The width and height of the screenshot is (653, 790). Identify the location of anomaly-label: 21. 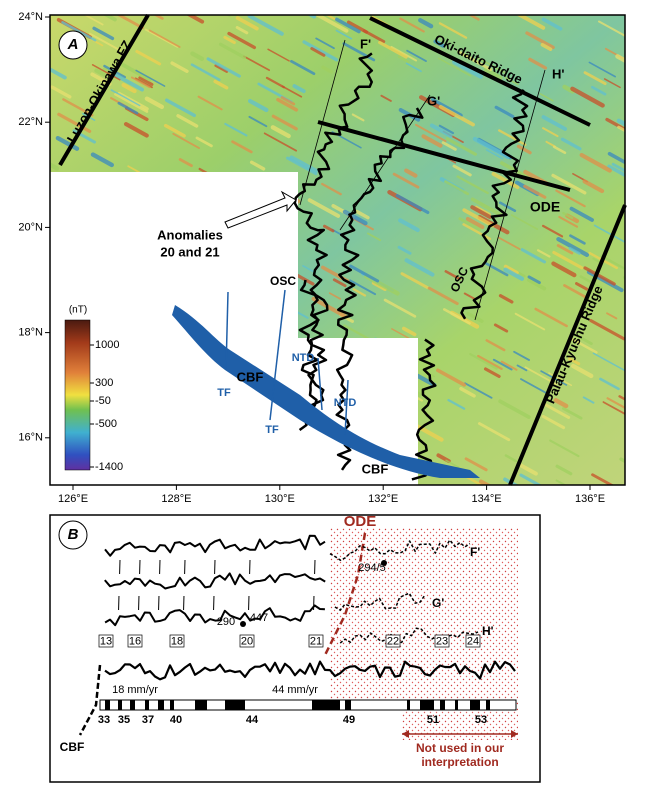
(316, 641).